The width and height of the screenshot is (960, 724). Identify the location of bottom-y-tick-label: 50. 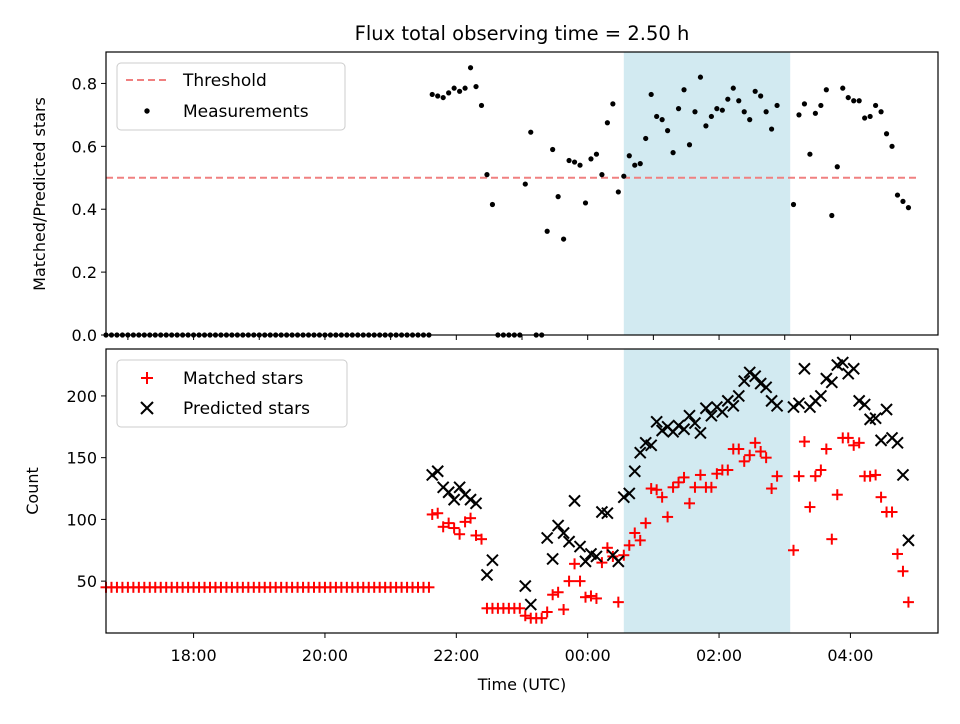
(87, 581).